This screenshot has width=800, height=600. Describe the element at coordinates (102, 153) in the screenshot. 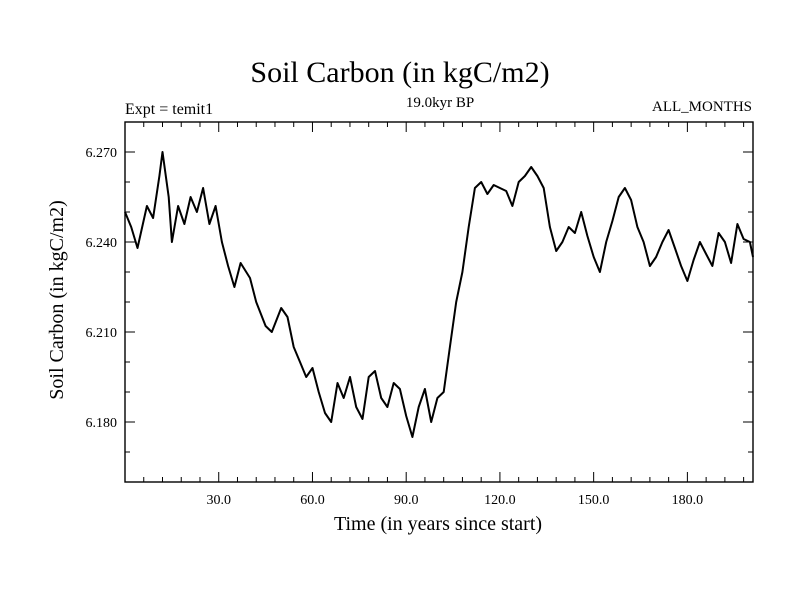

I see `y-tick-label: 6.270` at that location.